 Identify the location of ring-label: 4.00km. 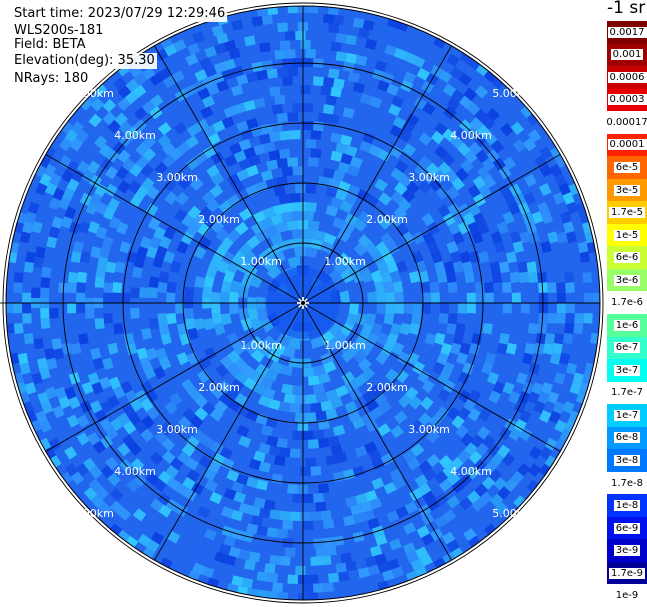
(135, 135).